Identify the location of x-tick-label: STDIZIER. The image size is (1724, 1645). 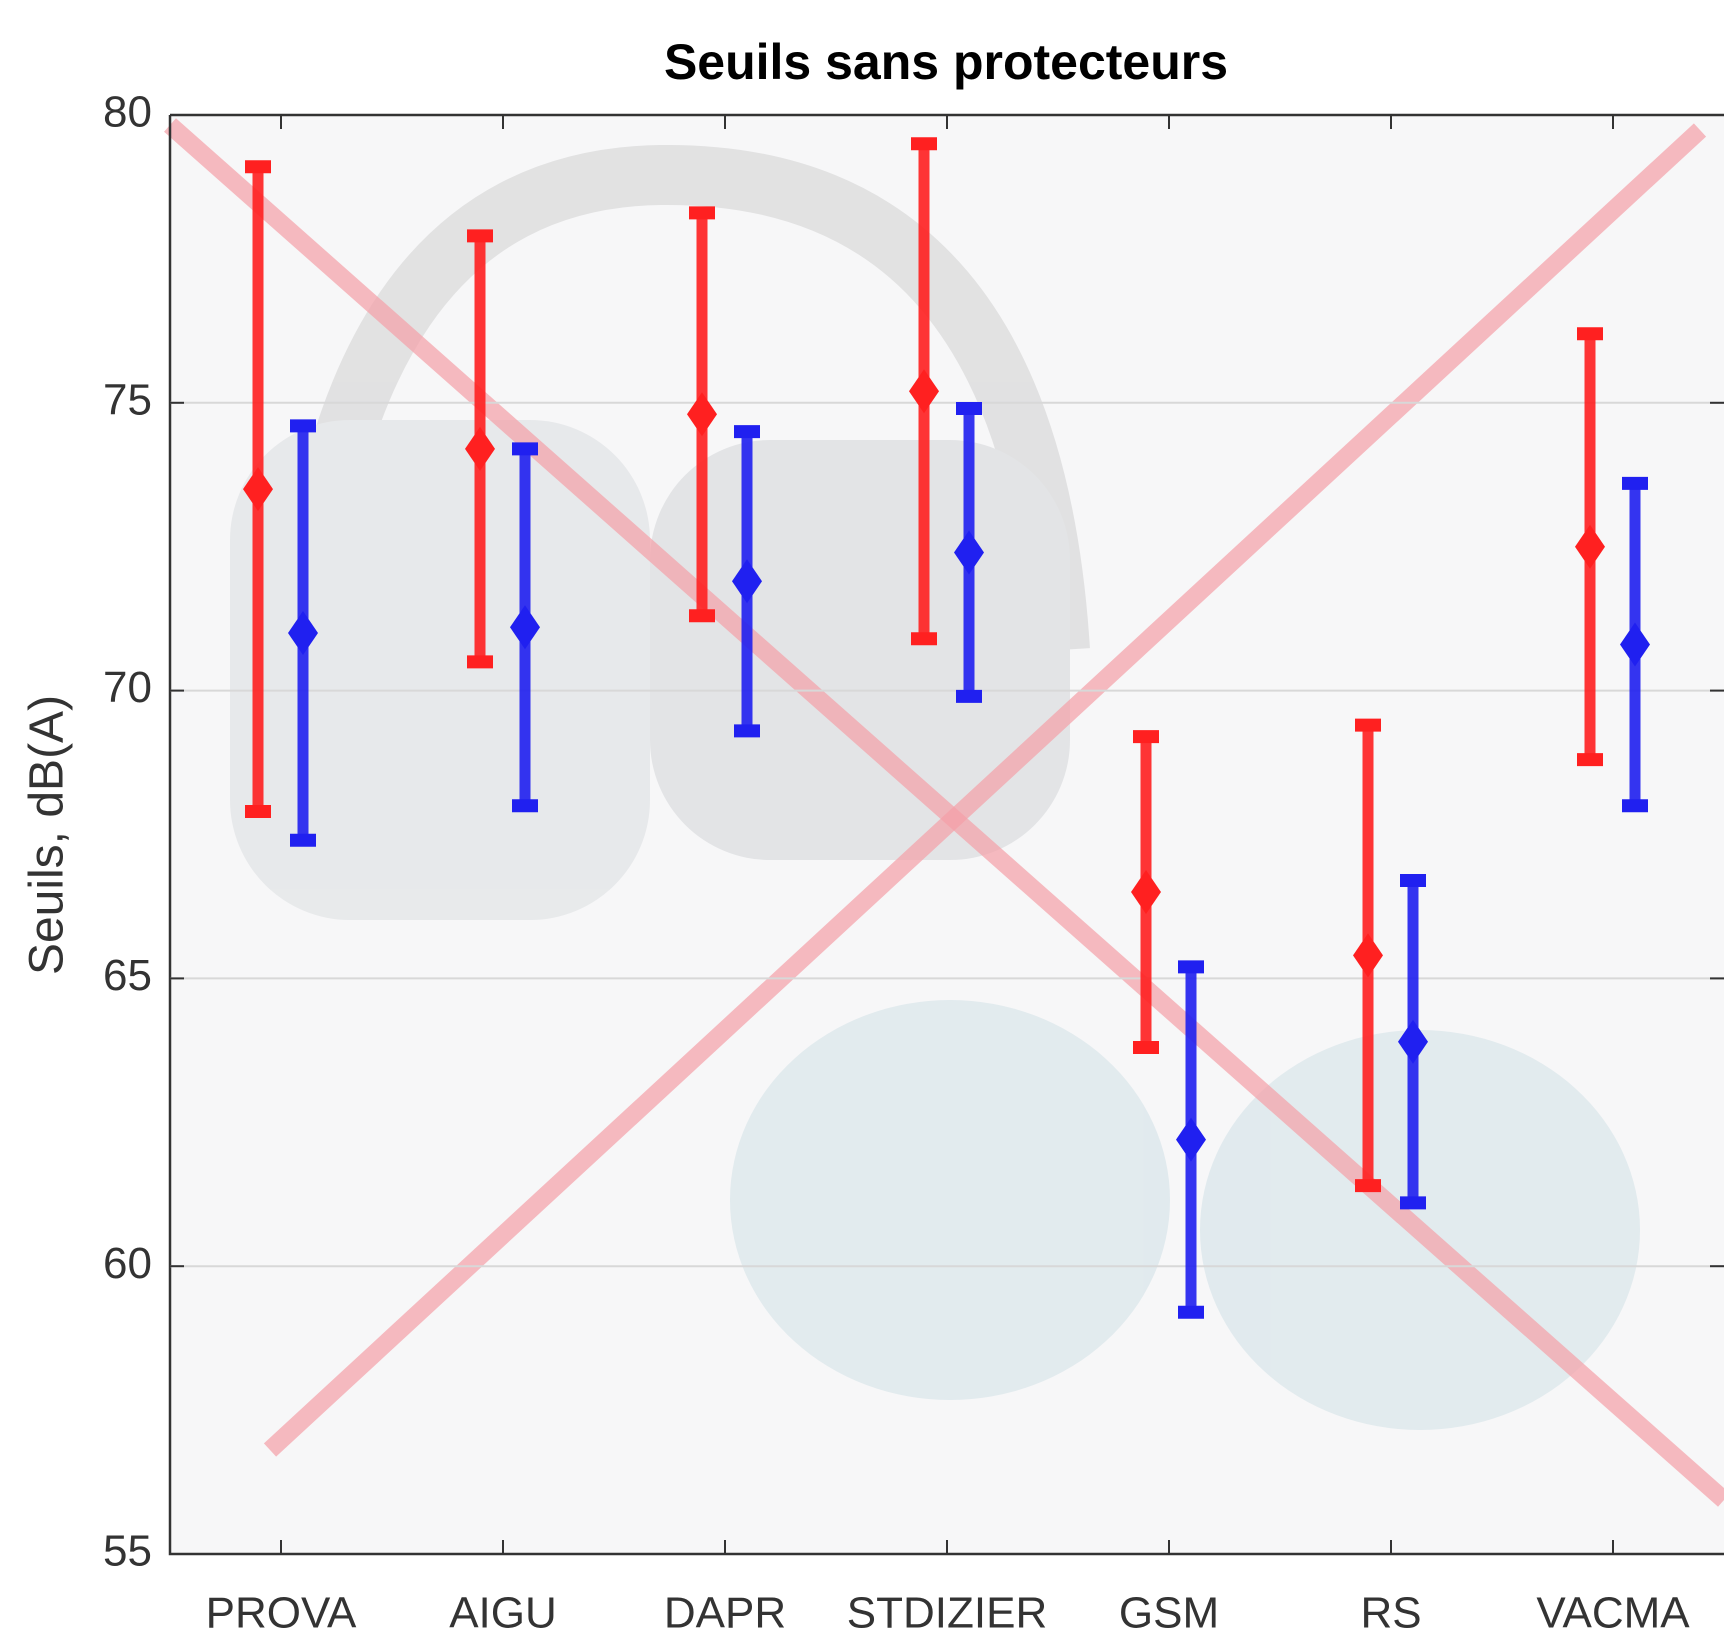
(947, 1613).